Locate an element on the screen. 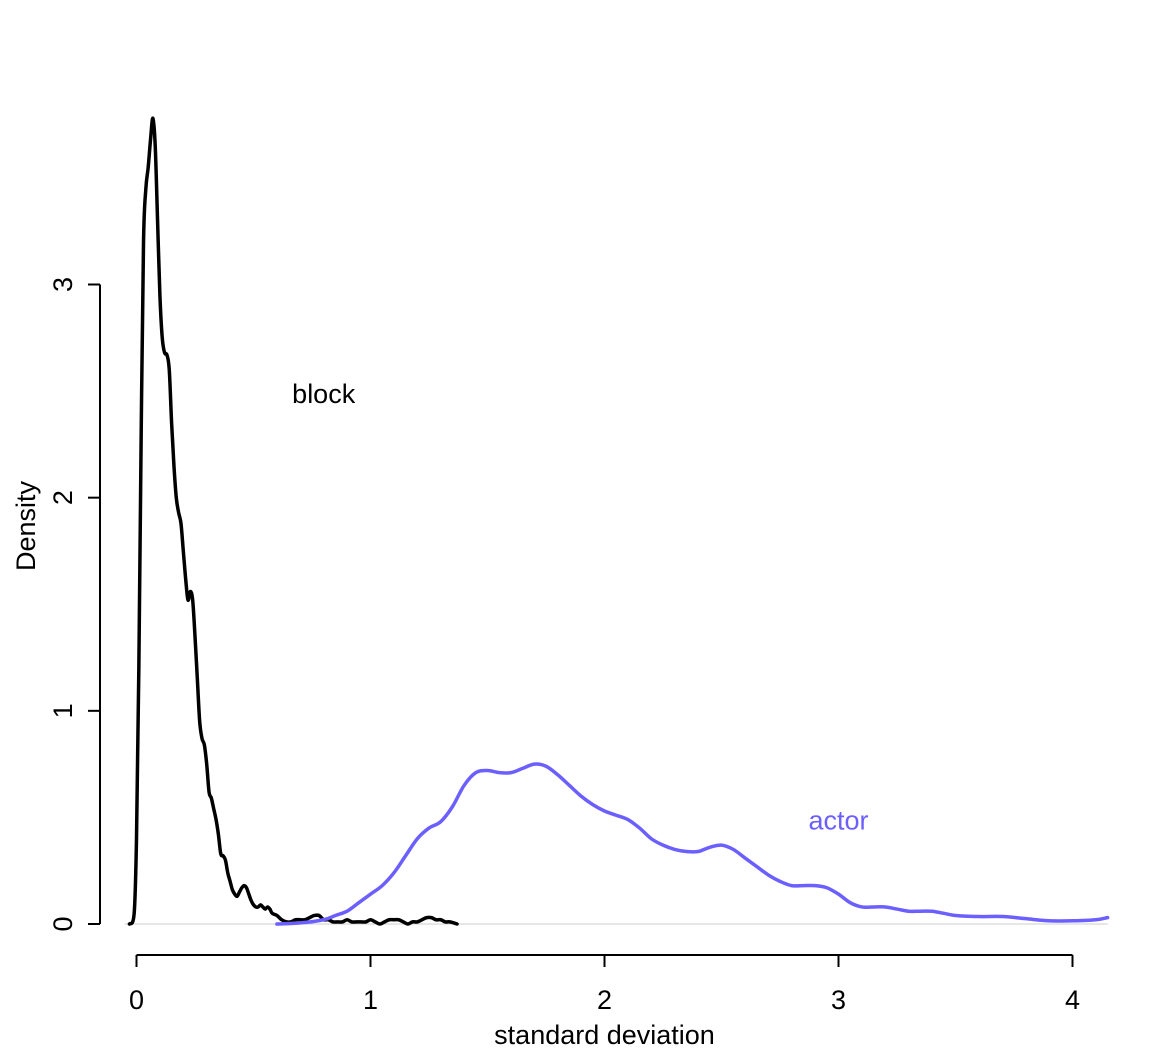  x-axis: 0 1 2 3 4 is located at coordinates (604, 984).